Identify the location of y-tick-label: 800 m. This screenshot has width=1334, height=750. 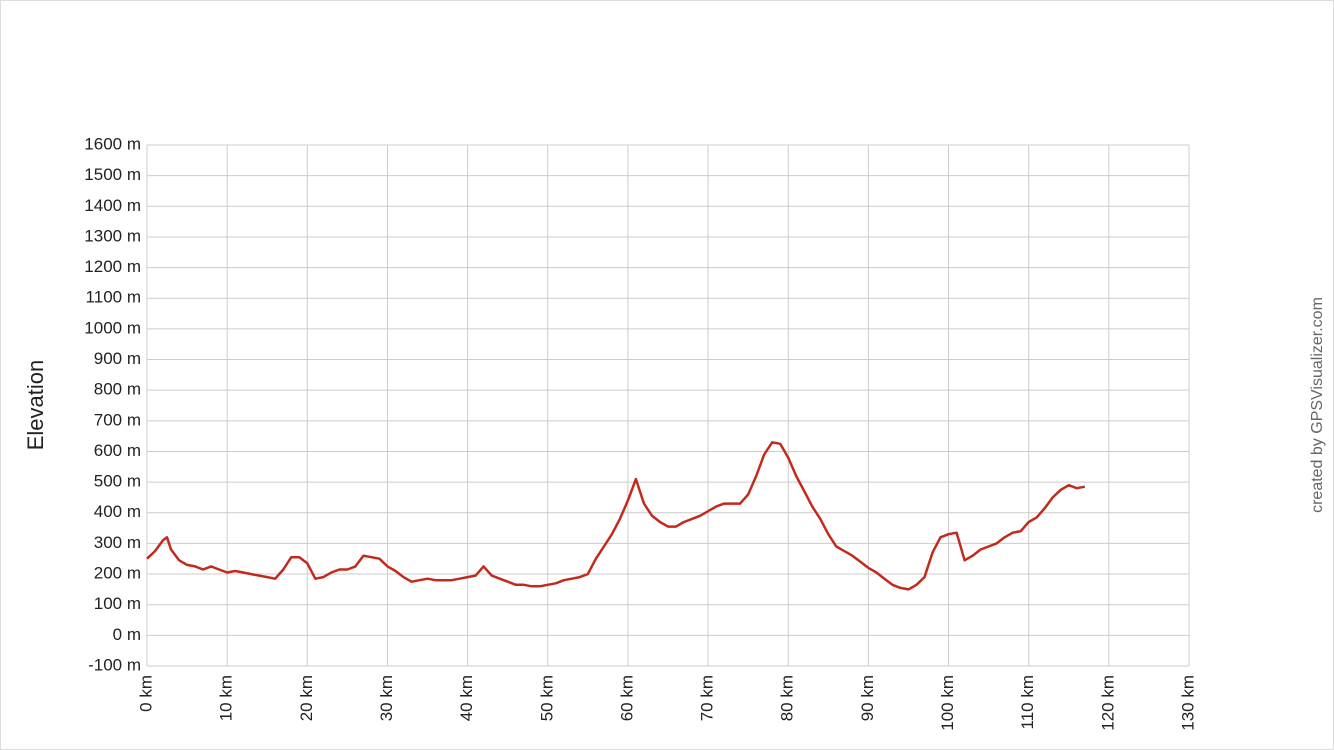
(117, 389).